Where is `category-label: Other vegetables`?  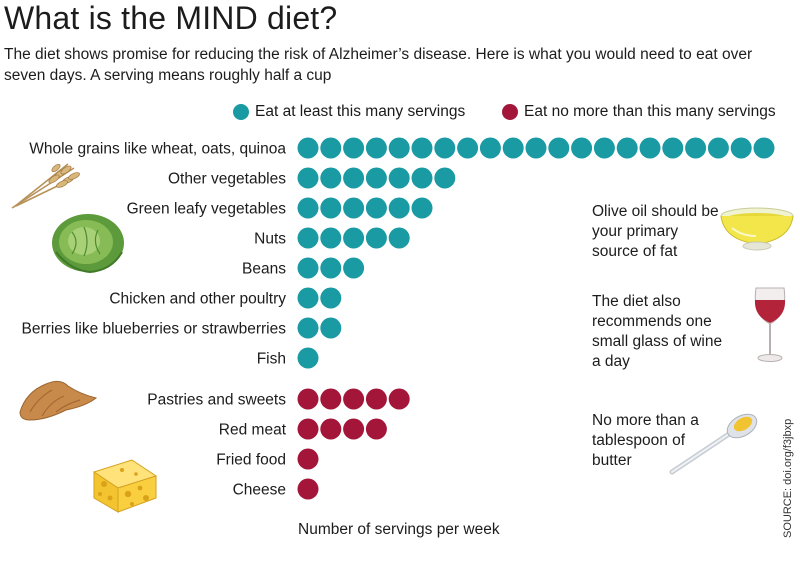
category-label: Other vegetables is located at coordinates (227, 179).